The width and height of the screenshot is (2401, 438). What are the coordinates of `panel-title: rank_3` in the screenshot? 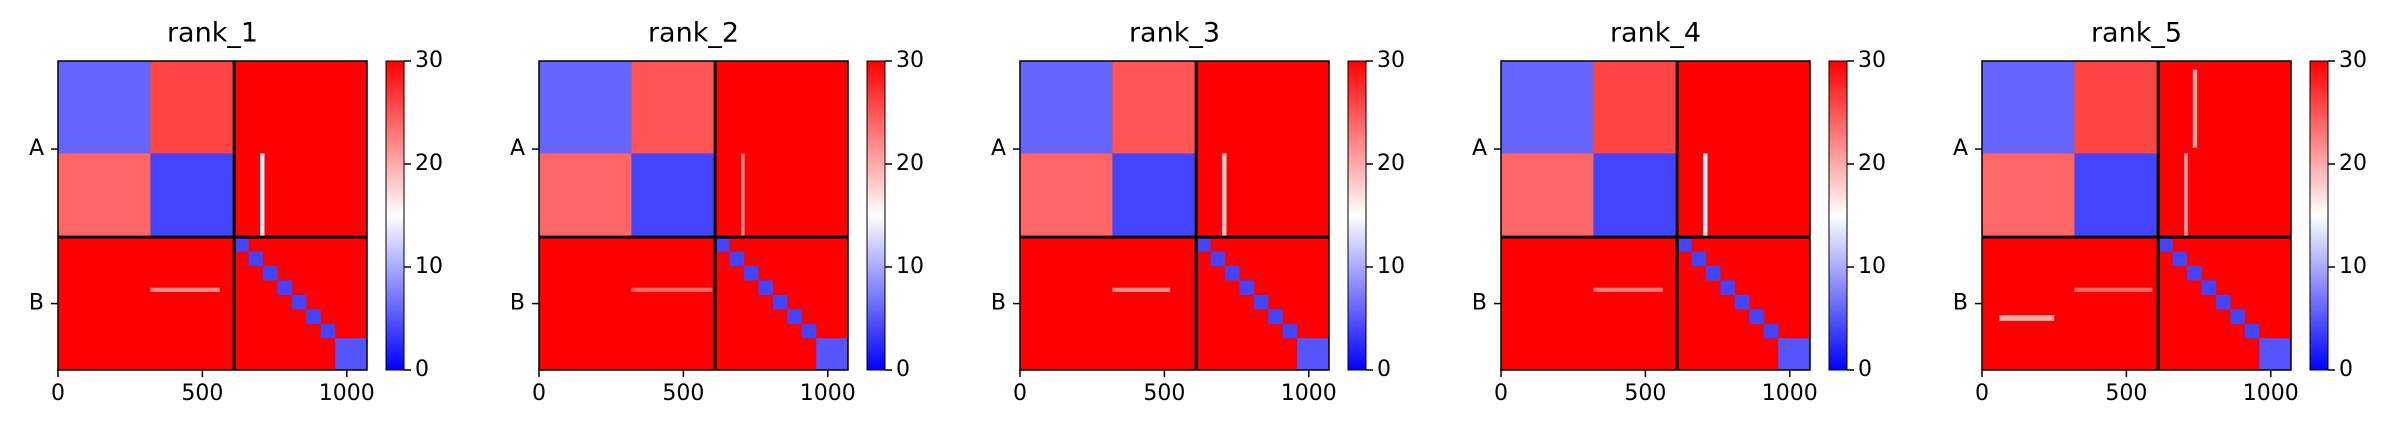 It's located at (1174, 33).